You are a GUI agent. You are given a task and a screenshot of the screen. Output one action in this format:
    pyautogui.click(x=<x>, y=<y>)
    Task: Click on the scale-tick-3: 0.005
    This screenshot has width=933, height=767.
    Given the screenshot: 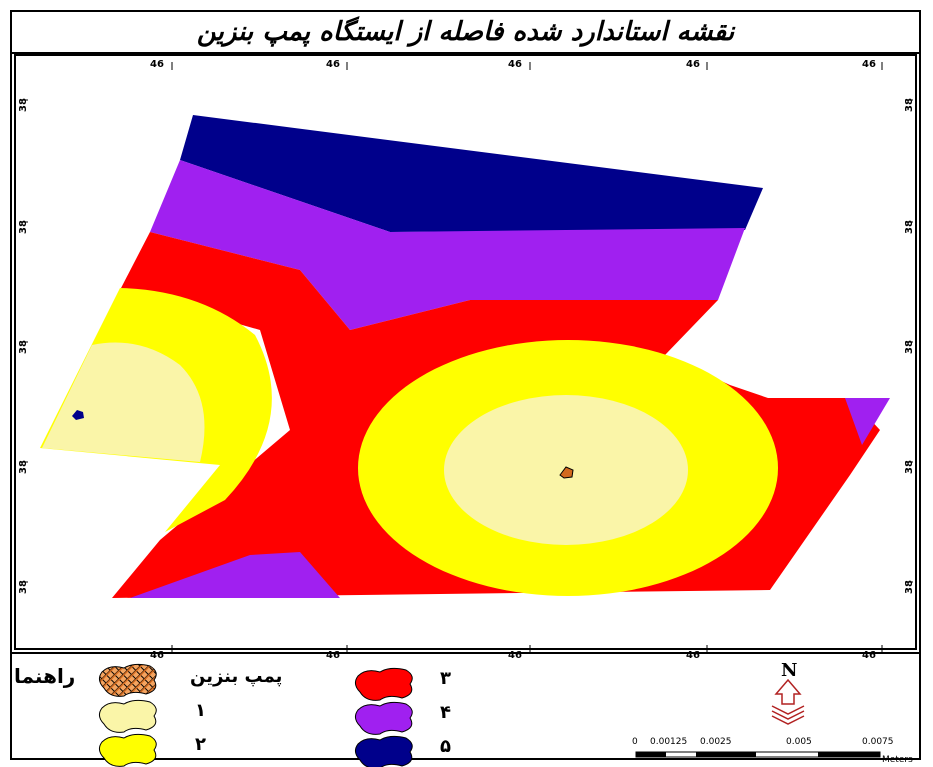 What is the action you would take?
    pyautogui.click(x=799, y=742)
    